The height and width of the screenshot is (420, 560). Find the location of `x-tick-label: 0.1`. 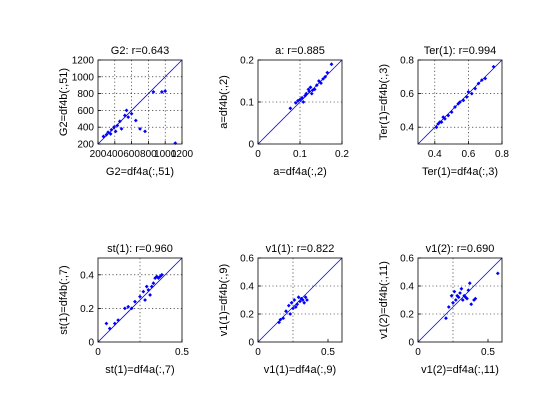

x-tick-label: 0.1 is located at coordinates (300, 154).